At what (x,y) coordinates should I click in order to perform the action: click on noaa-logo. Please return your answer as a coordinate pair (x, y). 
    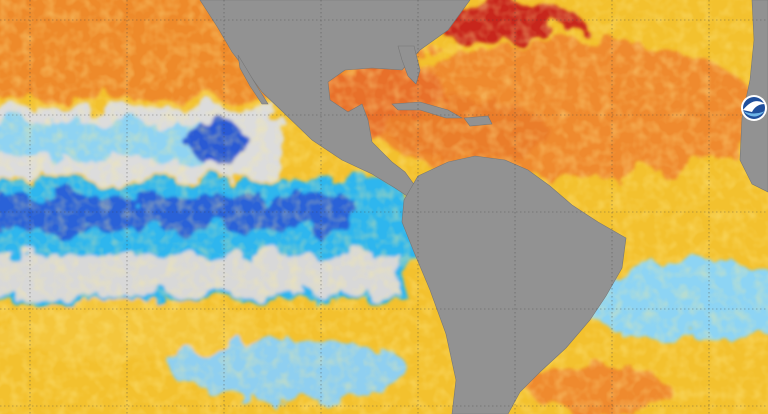
    Looking at the image, I should click on (754, 108).